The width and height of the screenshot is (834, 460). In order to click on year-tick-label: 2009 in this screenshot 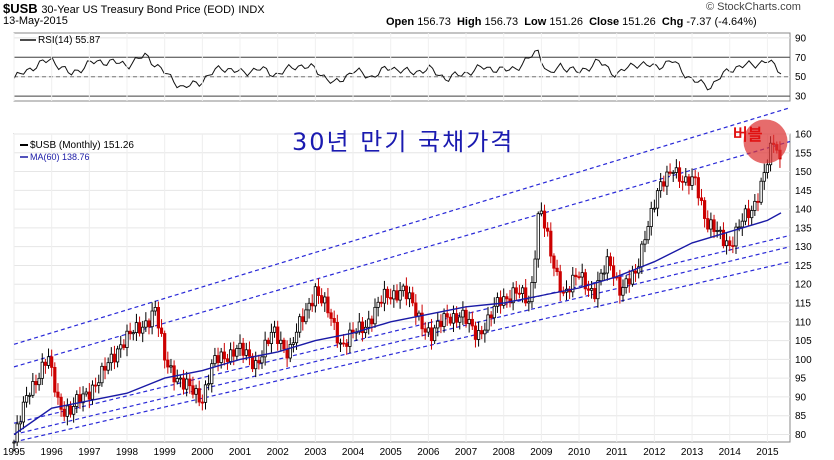, I will do `click(541, 452)`.